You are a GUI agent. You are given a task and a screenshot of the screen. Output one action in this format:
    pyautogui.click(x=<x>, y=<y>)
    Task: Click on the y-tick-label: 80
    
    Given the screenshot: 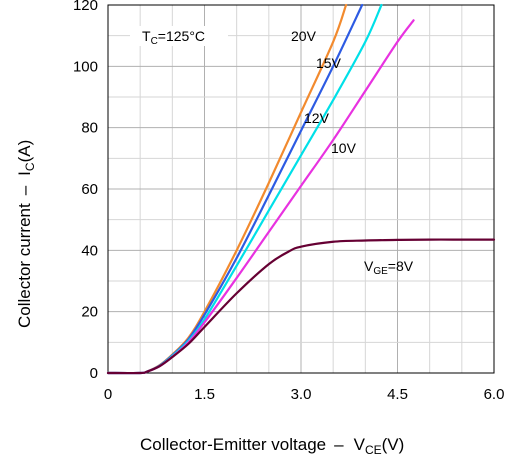 What is the action you would take?
    pyautogui.click(x=89, y=128)
    